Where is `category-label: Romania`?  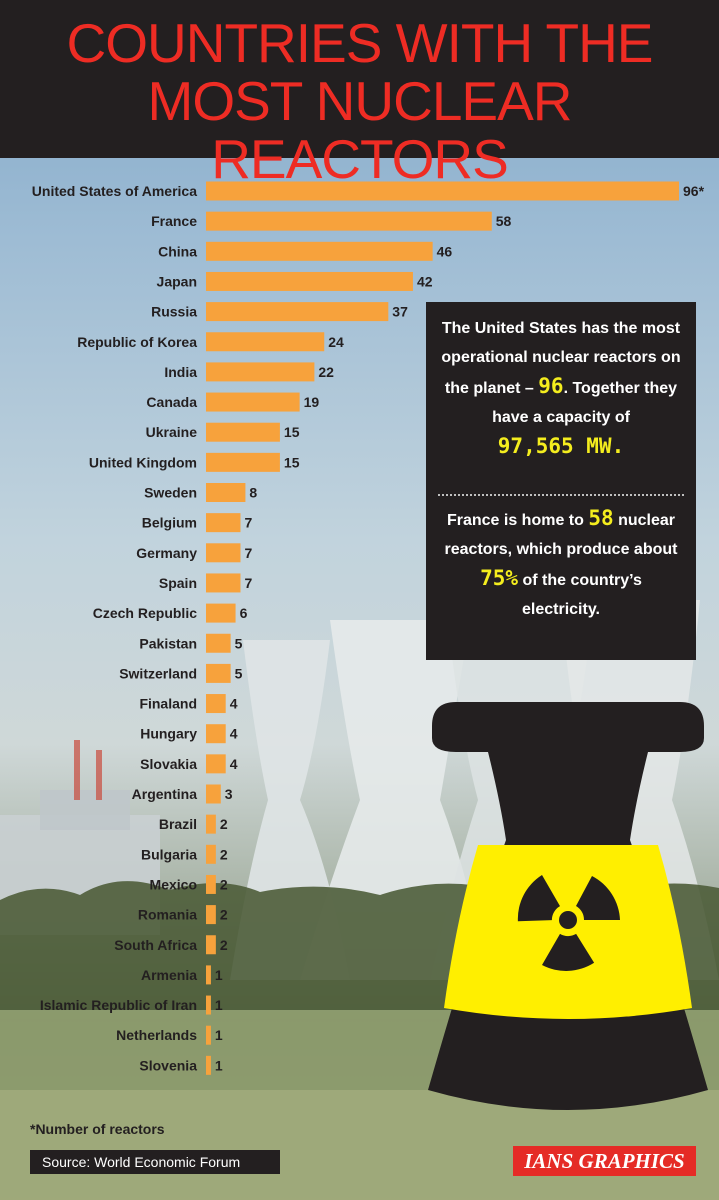
category-label: Romania is located at coordinates (167, 915).